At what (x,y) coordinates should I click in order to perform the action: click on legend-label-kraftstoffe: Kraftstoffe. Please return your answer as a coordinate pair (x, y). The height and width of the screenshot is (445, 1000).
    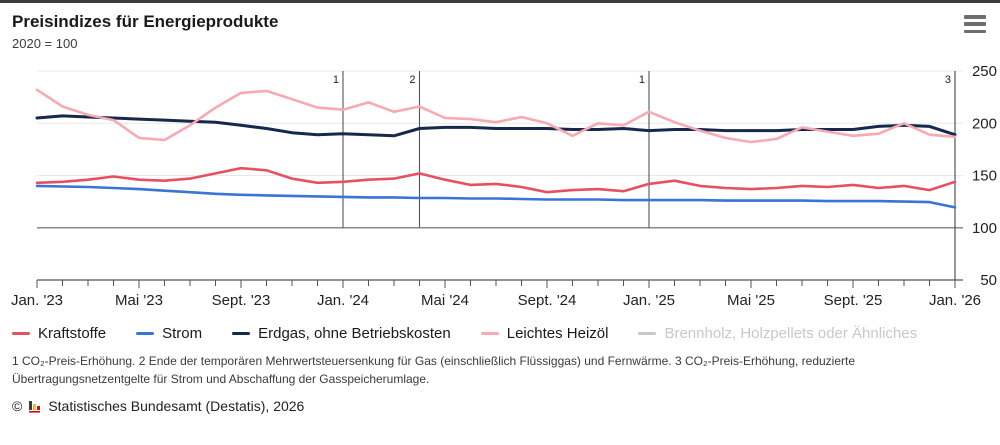
    Looking at the image, I should click on (72, 334).